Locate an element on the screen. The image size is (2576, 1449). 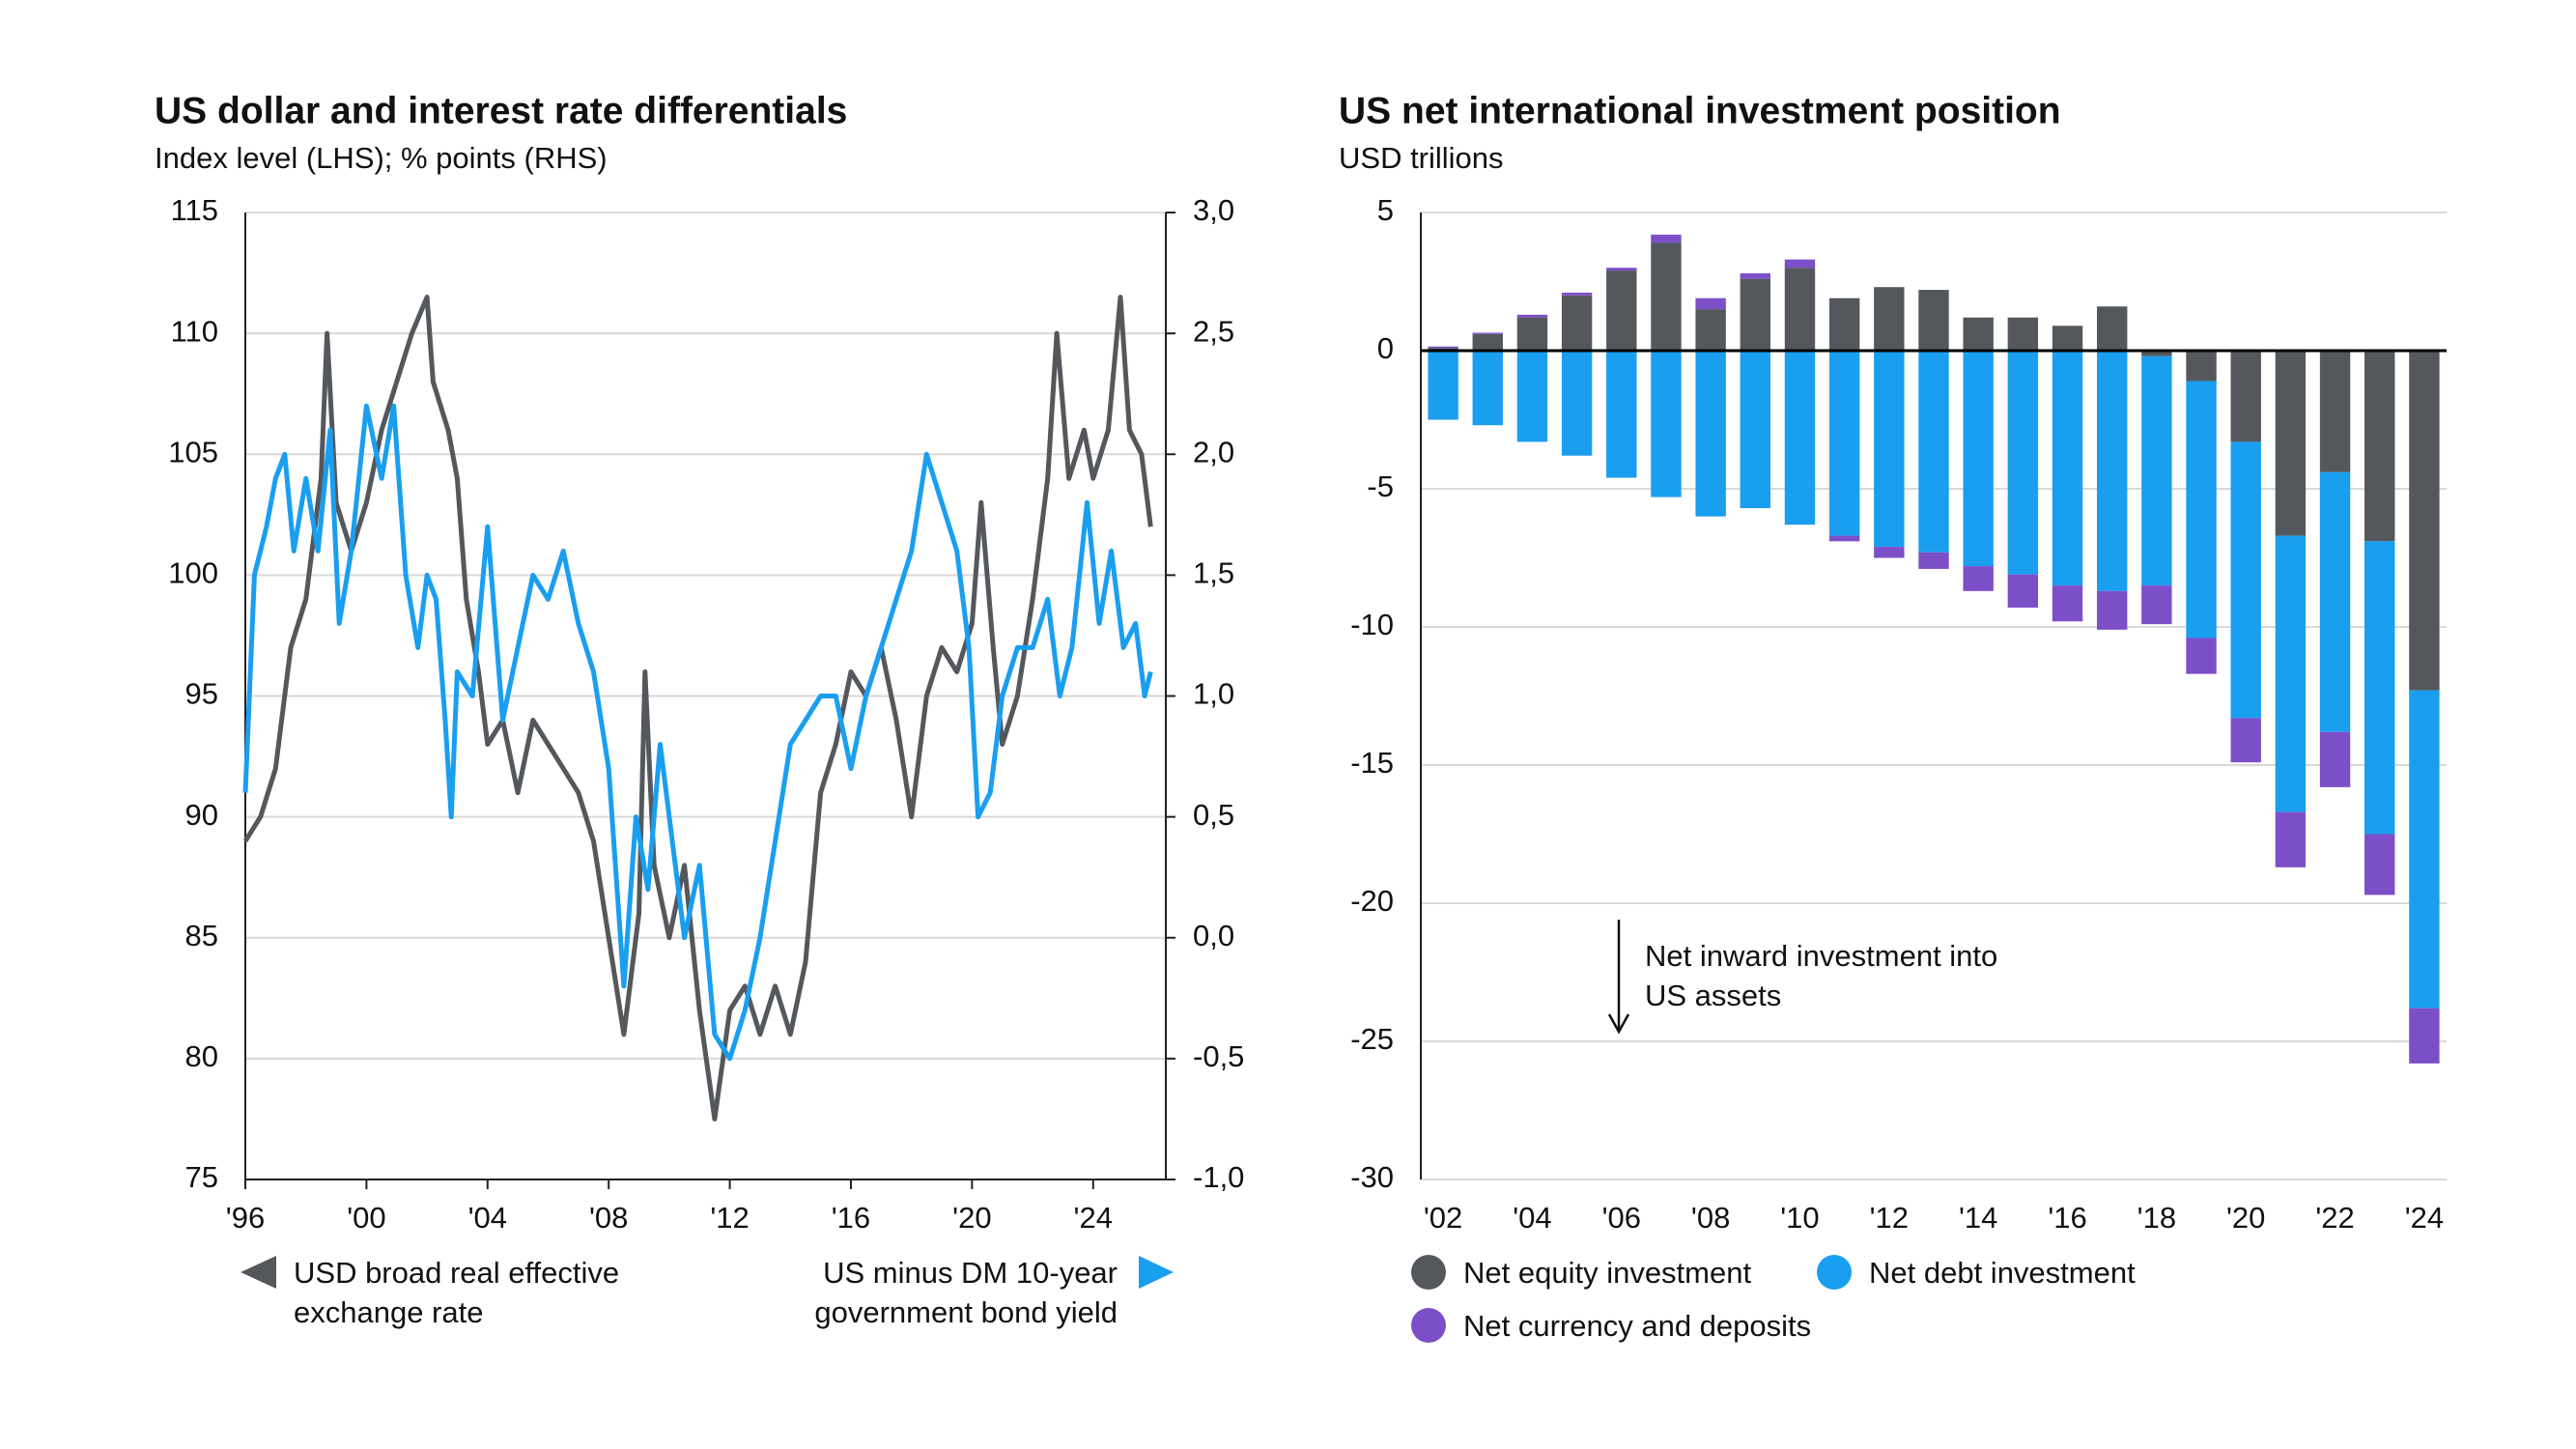
chart-title: US net international investment position is located at coordinates (1700, 110).